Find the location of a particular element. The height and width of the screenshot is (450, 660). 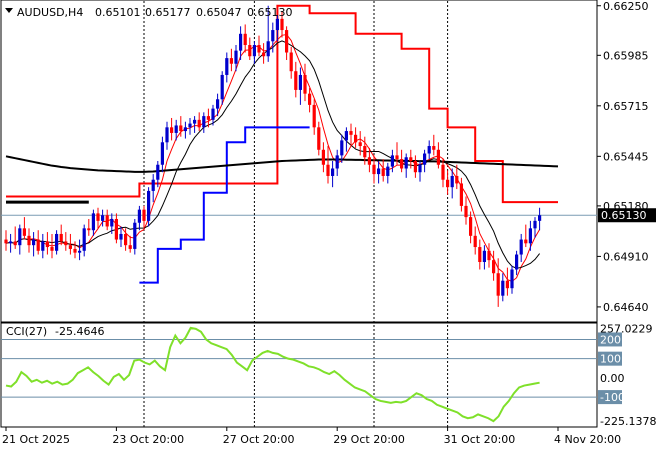

time-tick-label: 27 Oct 20:00 is located at coordinates (259, 439).